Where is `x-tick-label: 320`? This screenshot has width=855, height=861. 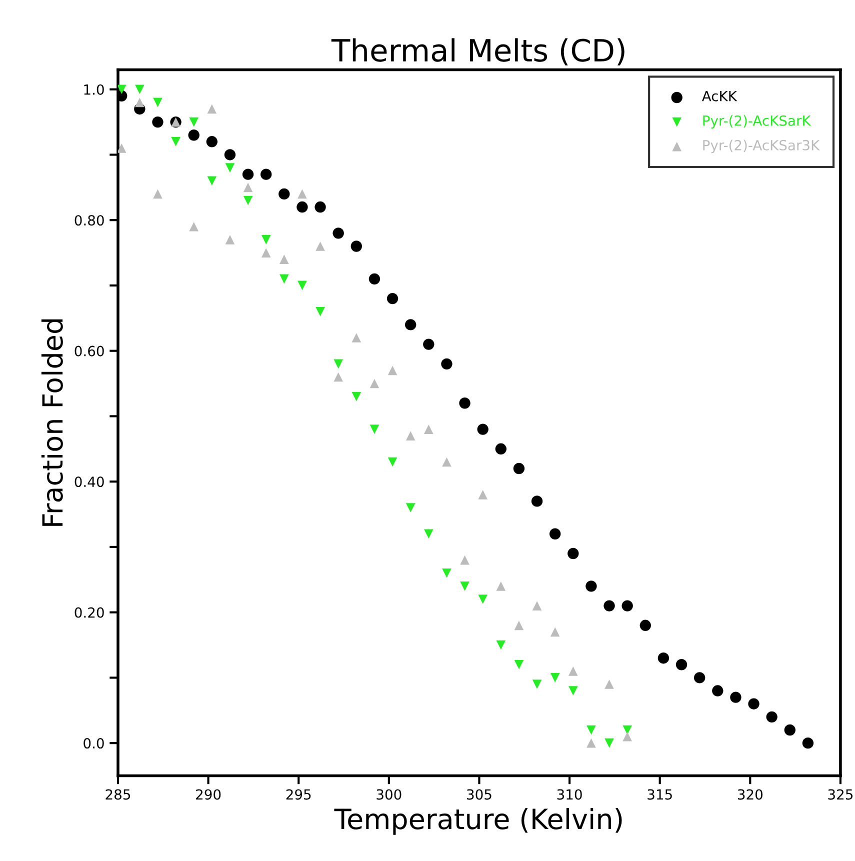
x-tick-label: 320 is located at coordinates (750, 794).